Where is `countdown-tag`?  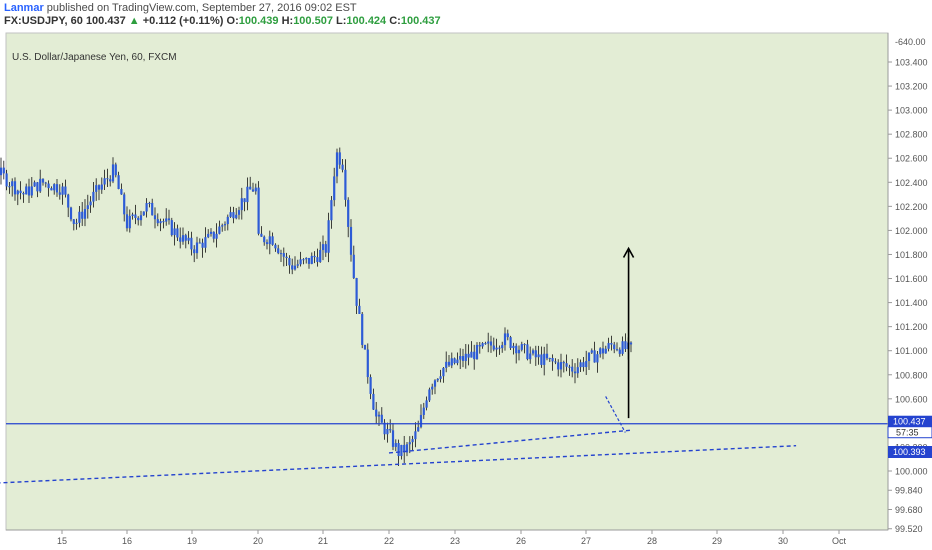
countdown-tag is located at coordinates (909, 432).